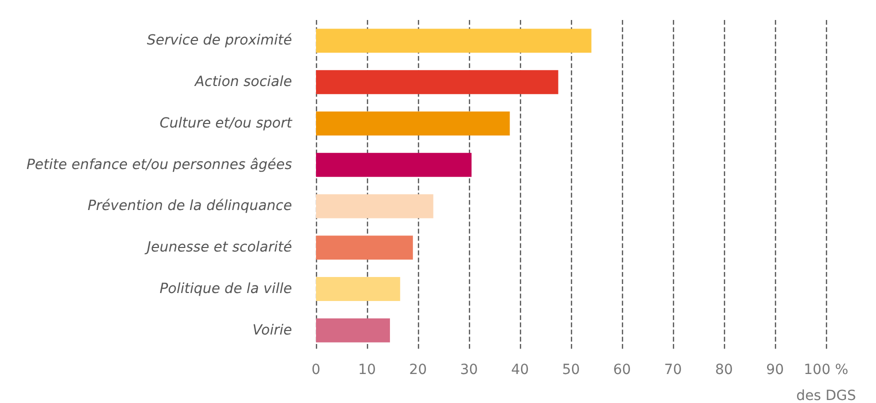 The width and height of the screenshot is (876, 403). I want to click on x-tick-label: 0, so click(316, 370).